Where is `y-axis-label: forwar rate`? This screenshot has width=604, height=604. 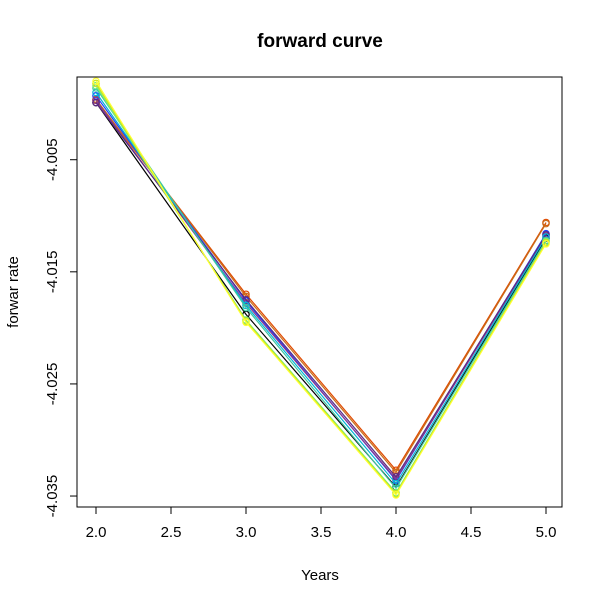
y-axis-label: forwar rate is located at coordinates (13, 292).